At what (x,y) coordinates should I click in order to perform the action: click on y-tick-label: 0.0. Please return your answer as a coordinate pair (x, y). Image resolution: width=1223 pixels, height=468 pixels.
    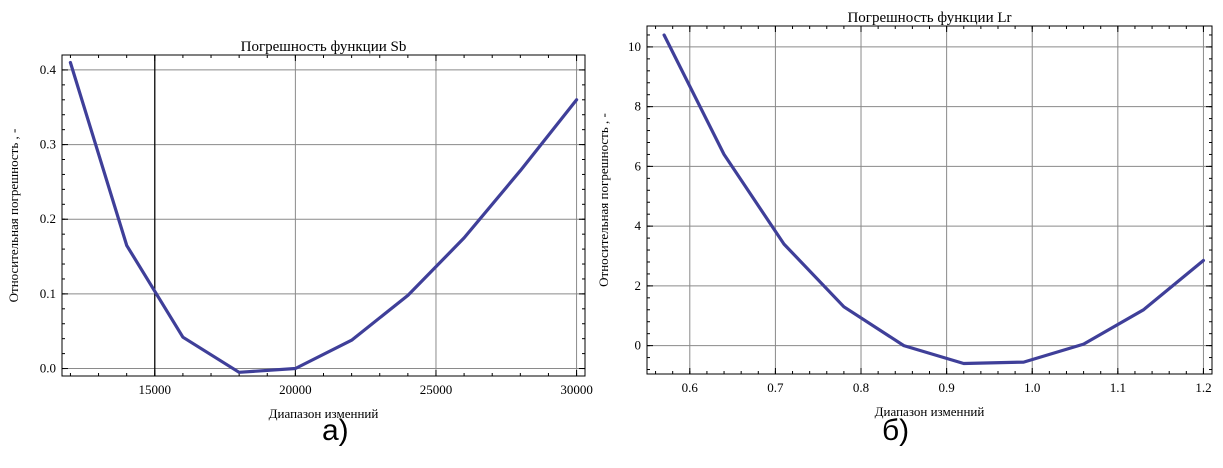
    Looking at the image, I should click on (48, 368).